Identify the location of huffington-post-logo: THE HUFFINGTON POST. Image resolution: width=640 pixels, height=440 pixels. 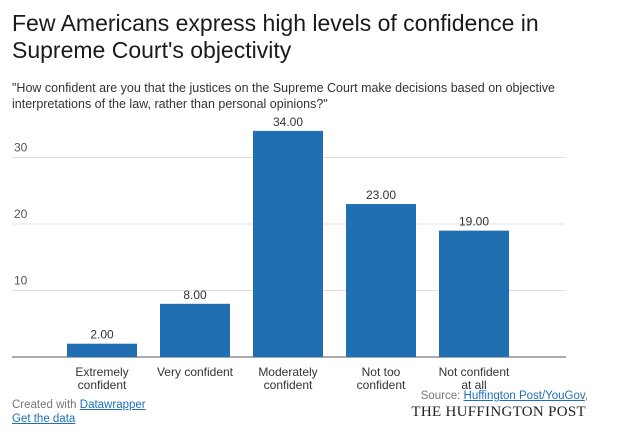
(498, 412).